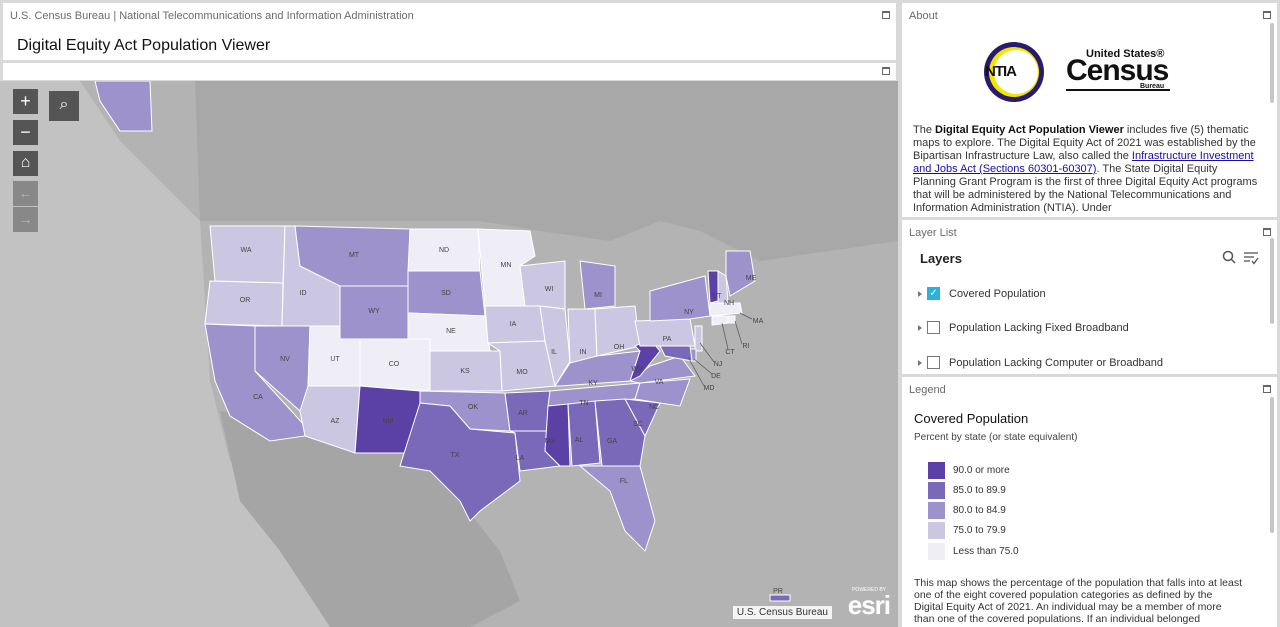 Image resolution: width=1280 pixels, height=627 pixels. Describe the element at coordinates (662, 369) in the screenshot. I see `state-VA` at that location.